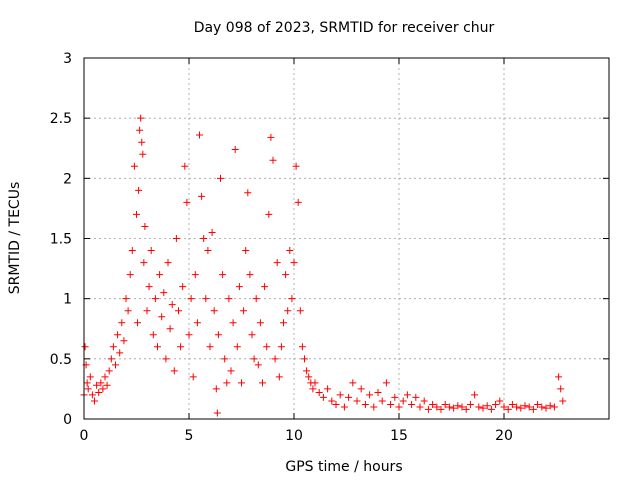 The width and height of the screenshot is (640, 480). I want to click on y-tick-label: 2.5, so click(61, 119).